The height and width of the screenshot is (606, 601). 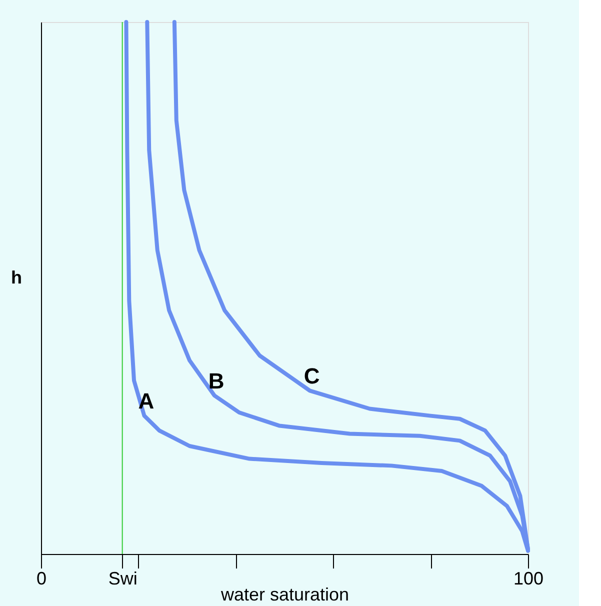 I want to click on x-axis-title: water saturation, so click(x=285, y=594).